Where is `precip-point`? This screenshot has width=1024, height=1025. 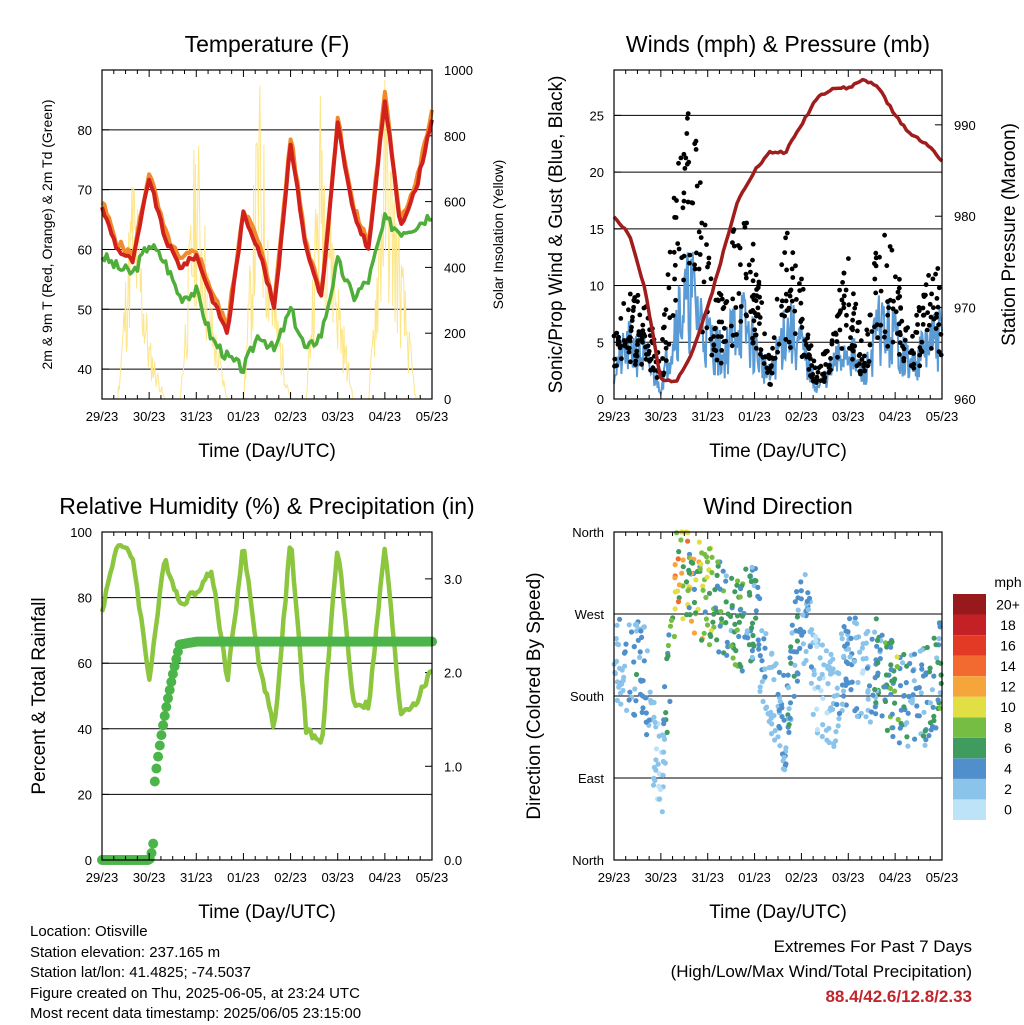
precip-point is located at coordinates (159, 745).